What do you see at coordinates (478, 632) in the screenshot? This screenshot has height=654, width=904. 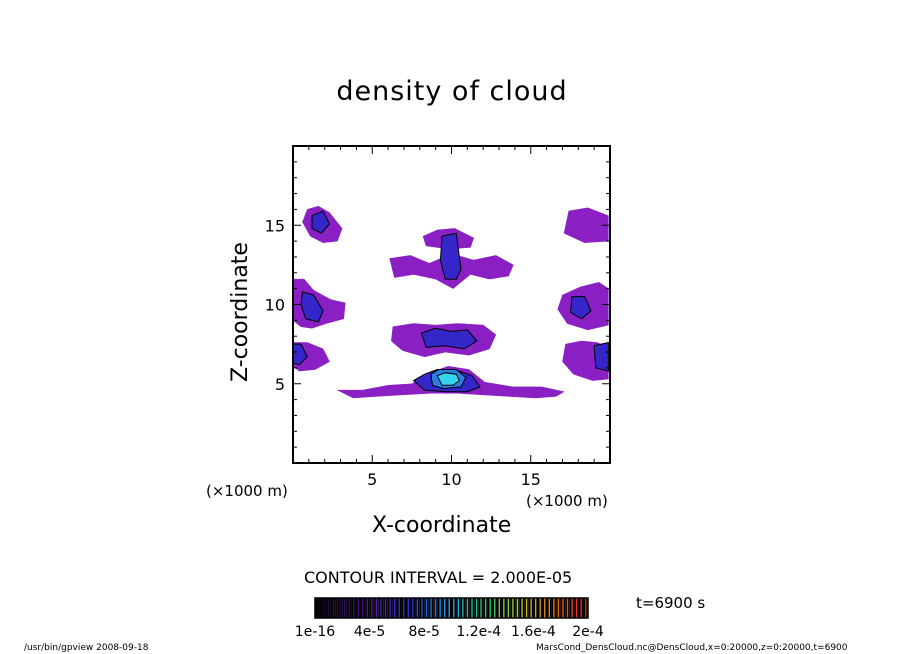 I see `colorbar-tick-label: 1.2e-4` at bounding box center [478, 632].